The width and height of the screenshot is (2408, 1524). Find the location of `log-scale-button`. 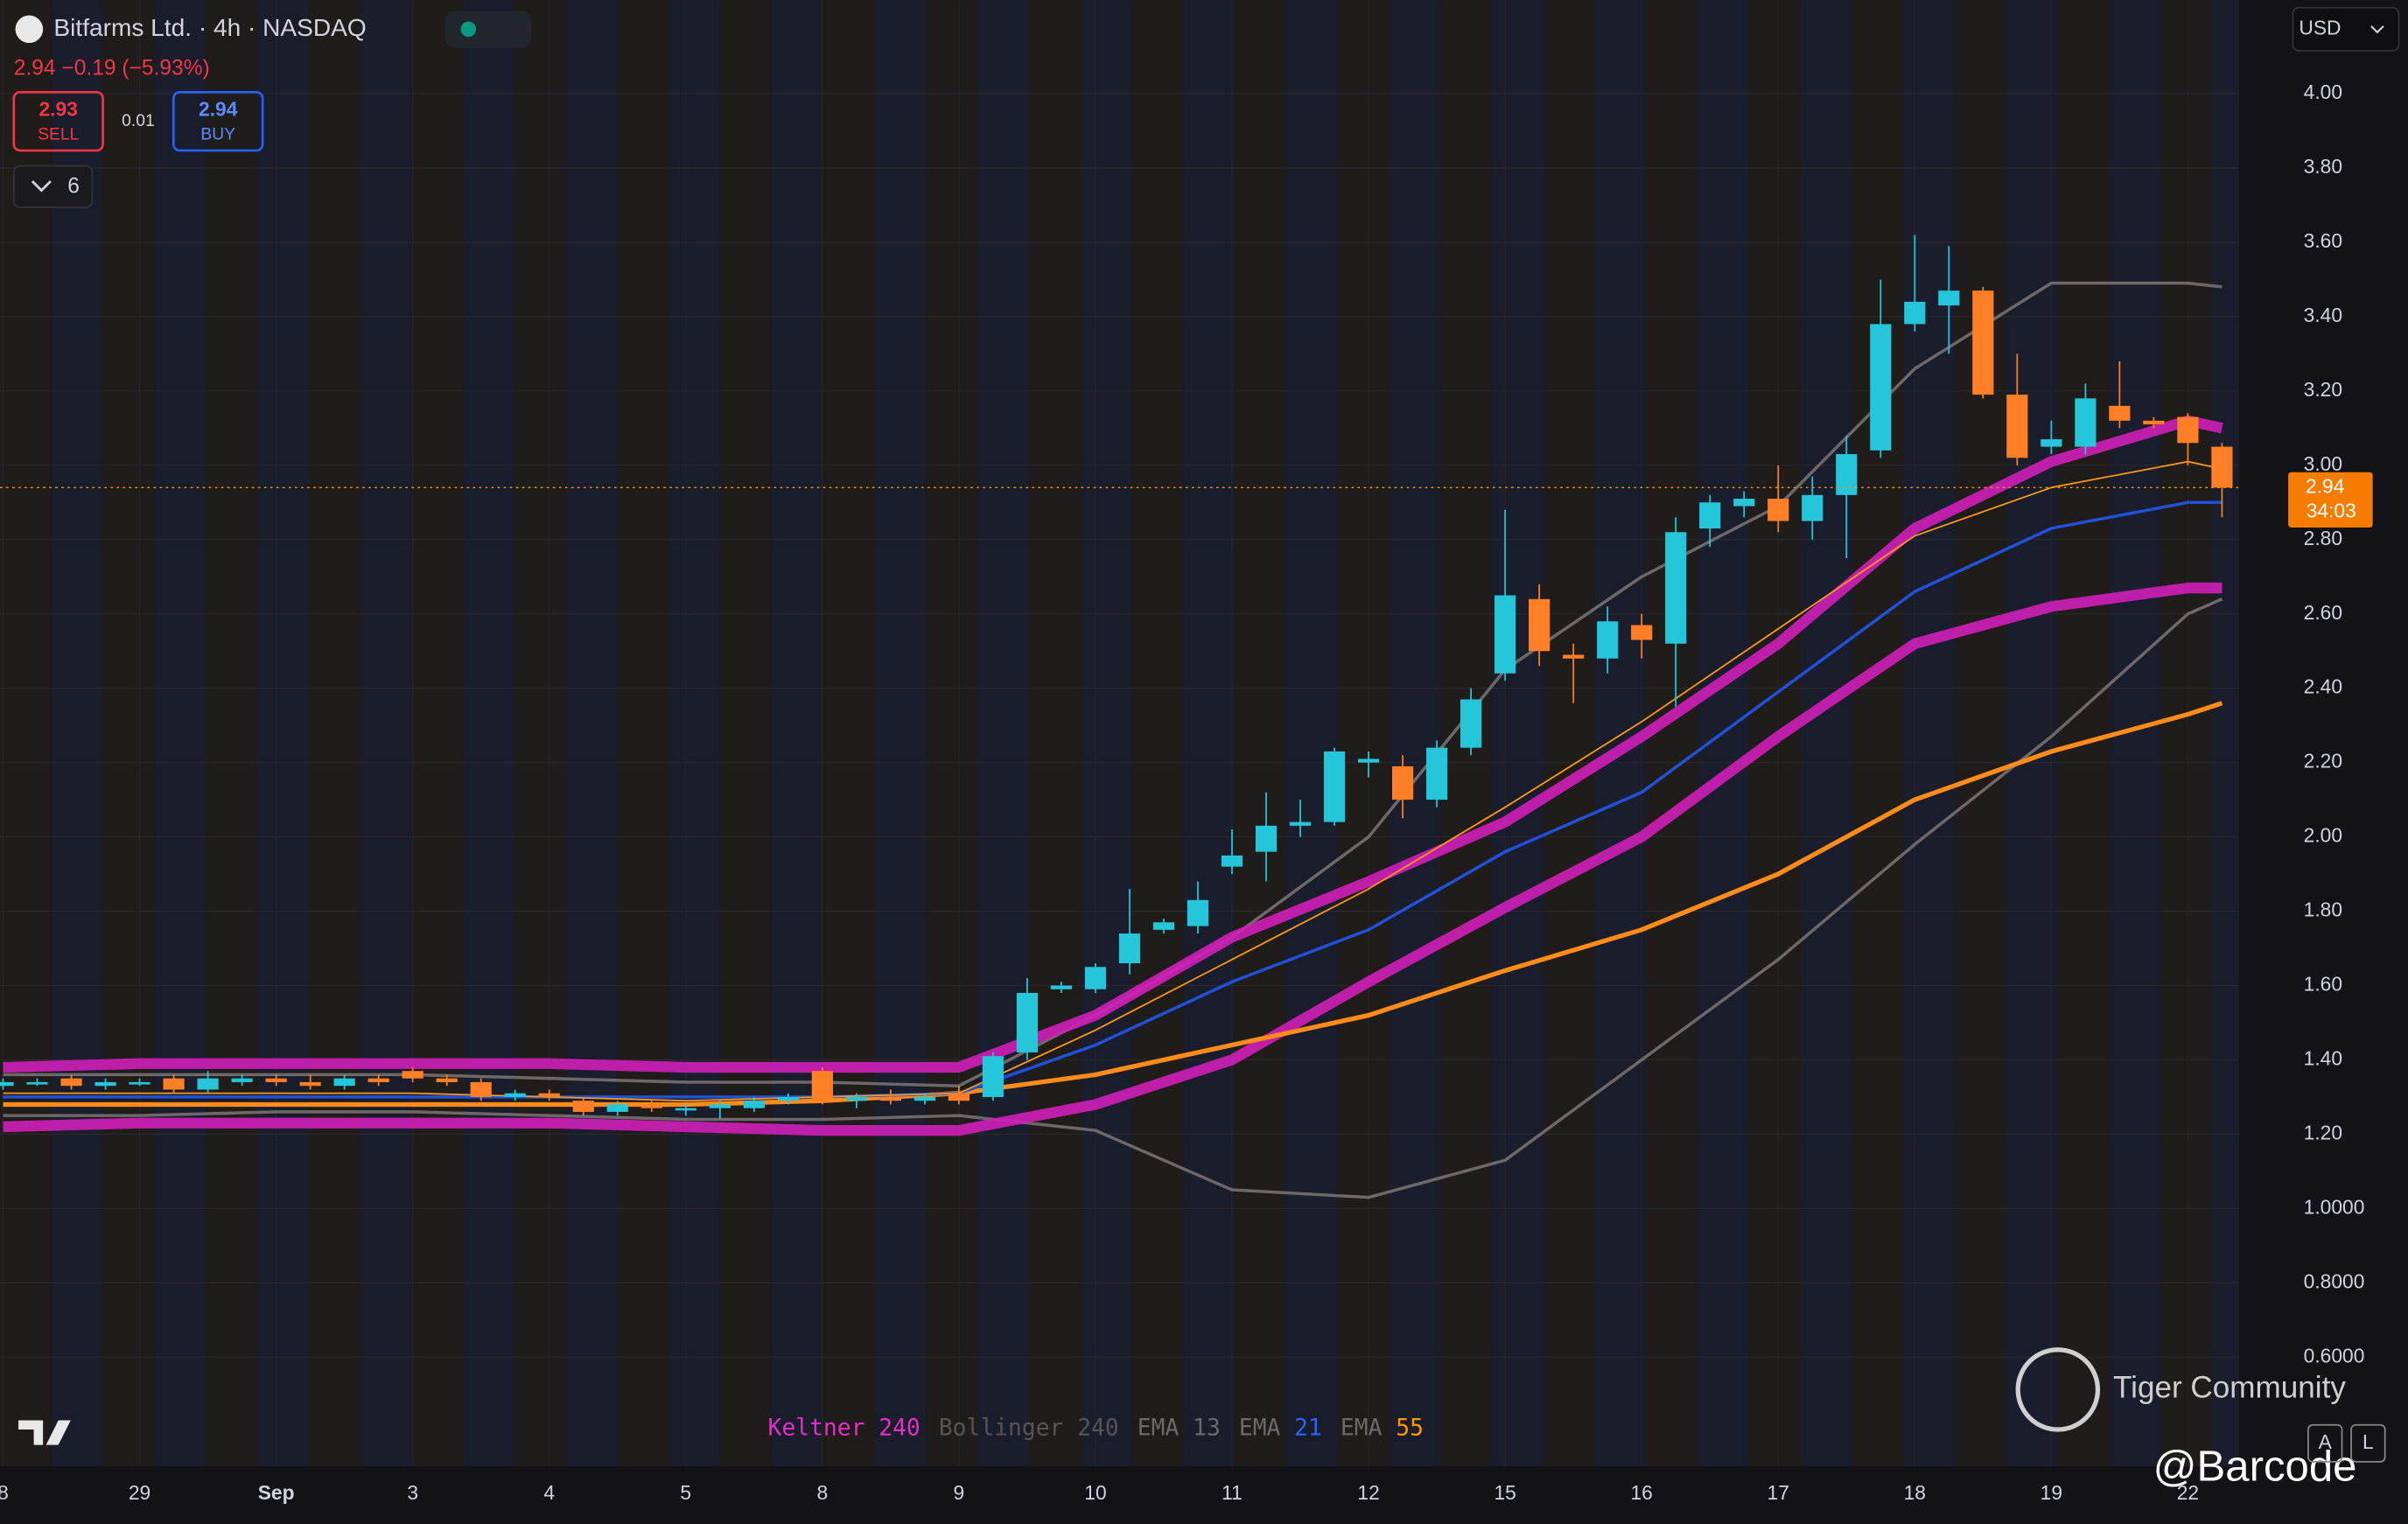

log-scale-button is located at coordinates (2368, 1443).